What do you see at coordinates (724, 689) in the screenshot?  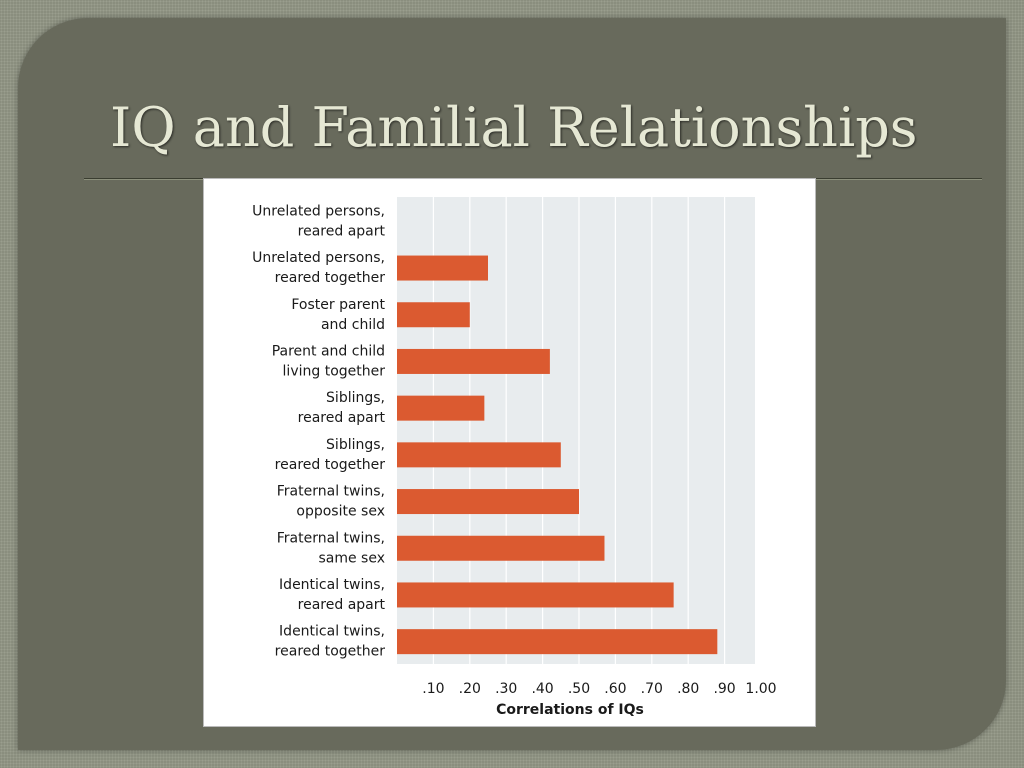 I see `x-tick-label-9: .90` at bounding box center [724, 689].